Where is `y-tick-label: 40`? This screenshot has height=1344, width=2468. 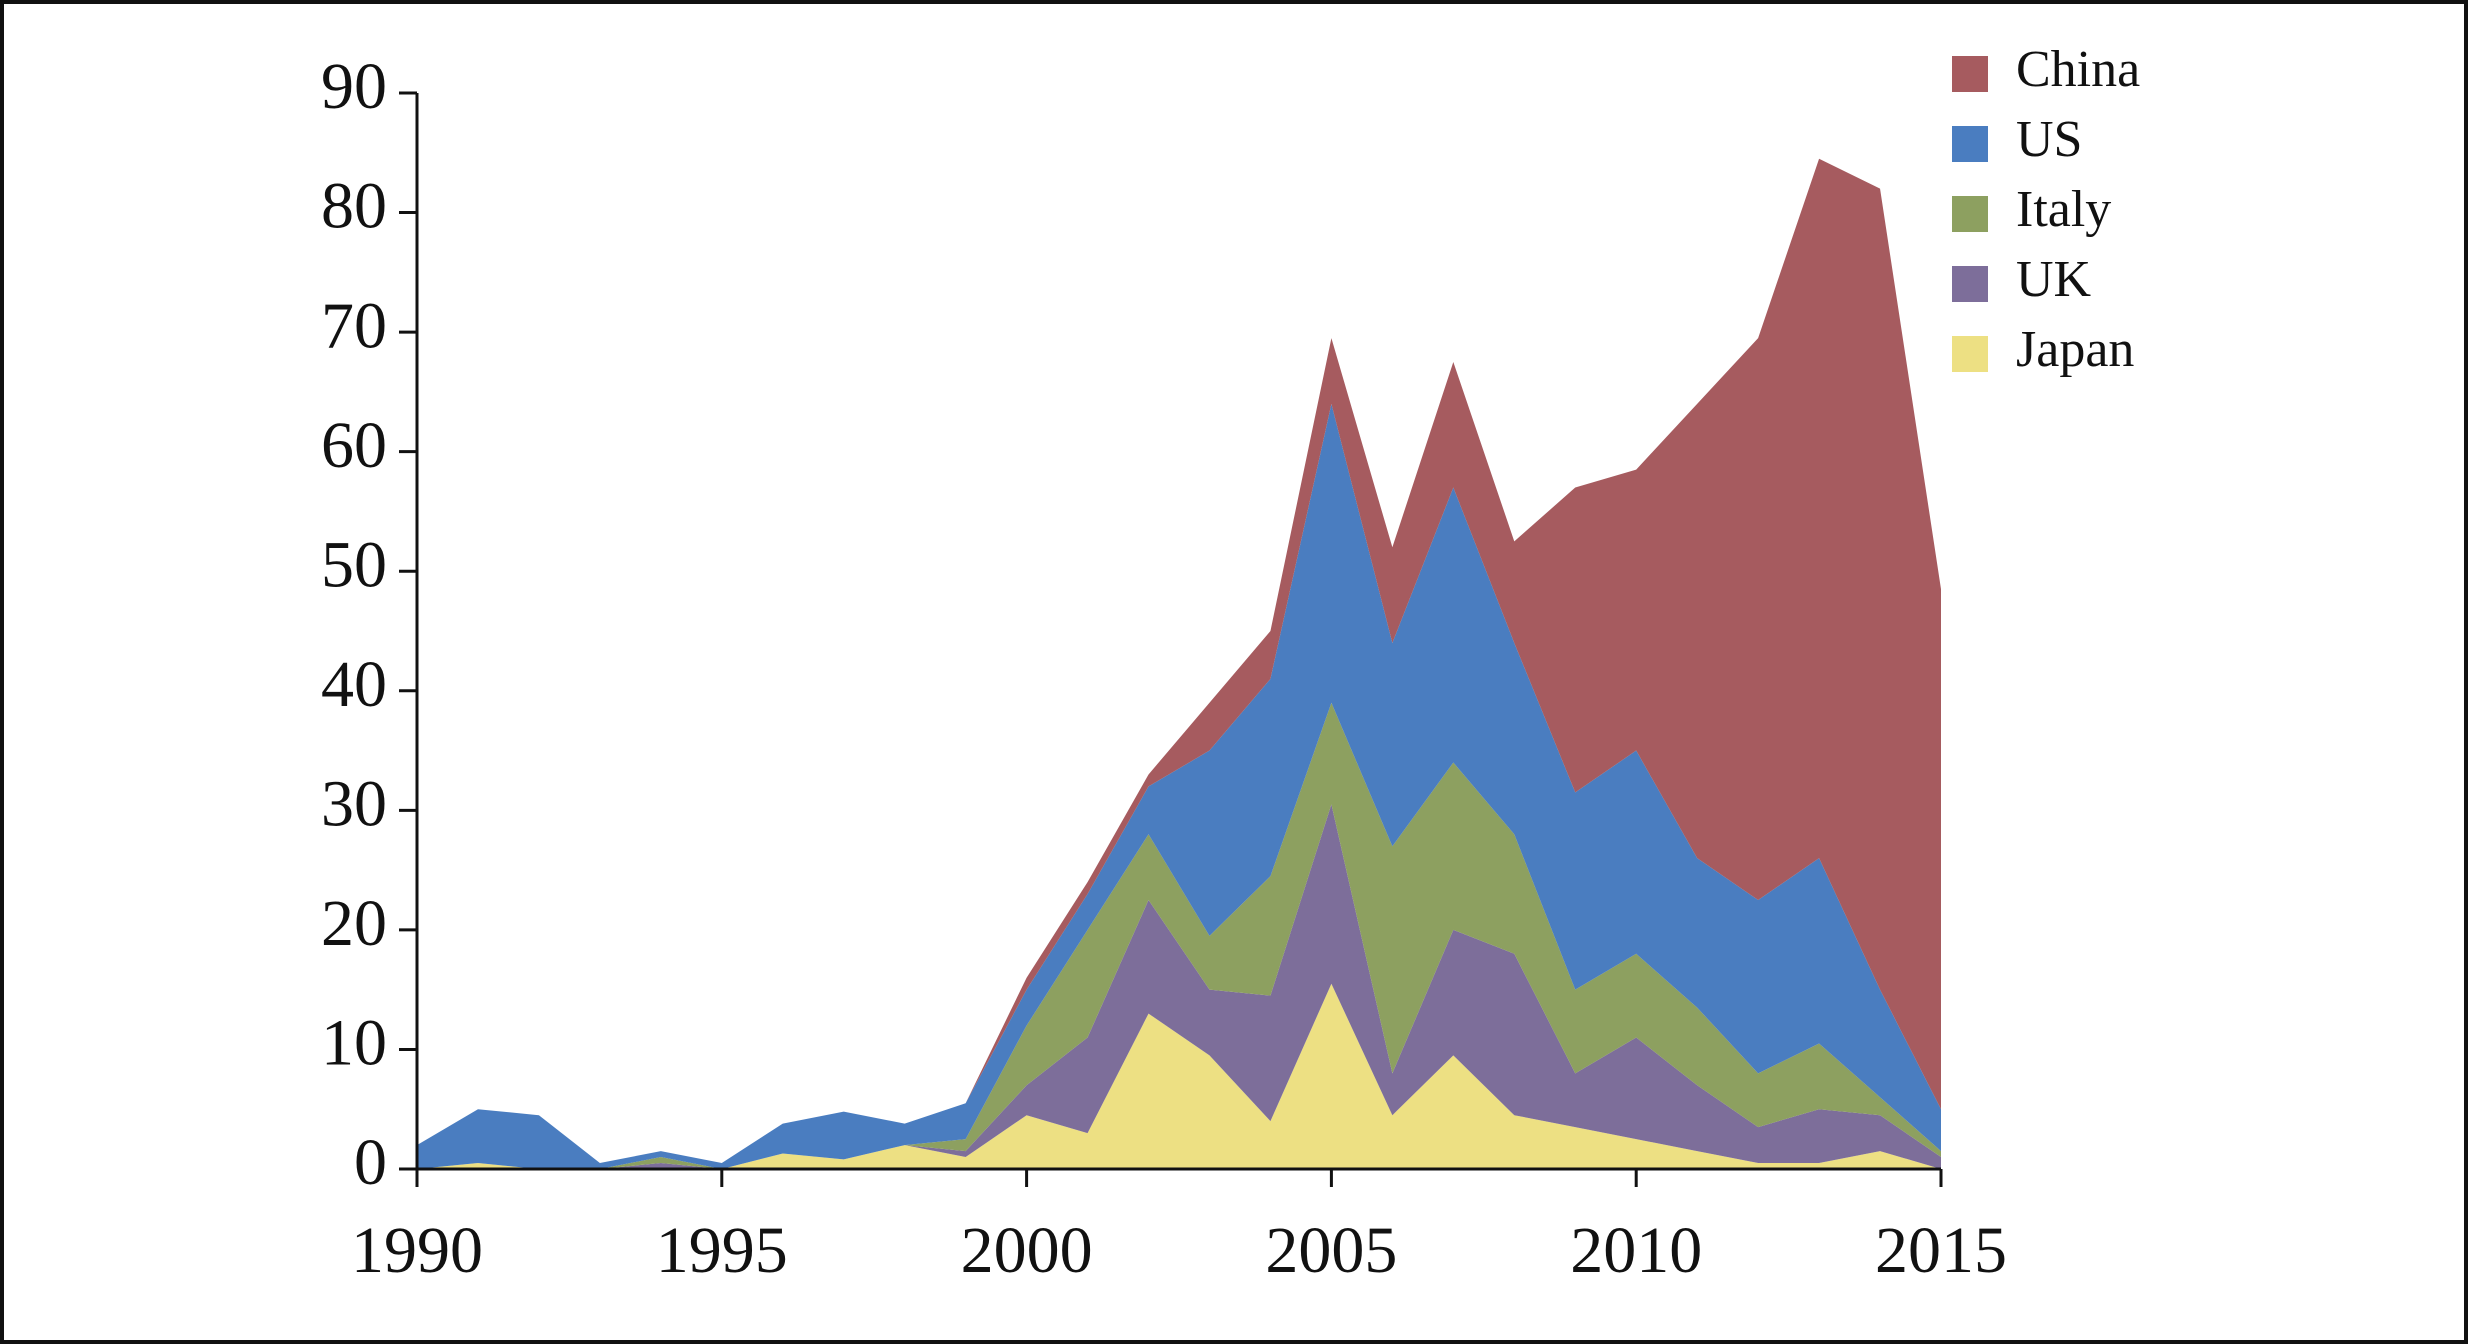 y-tick-label: 40 is located at coordinates (354, 684).